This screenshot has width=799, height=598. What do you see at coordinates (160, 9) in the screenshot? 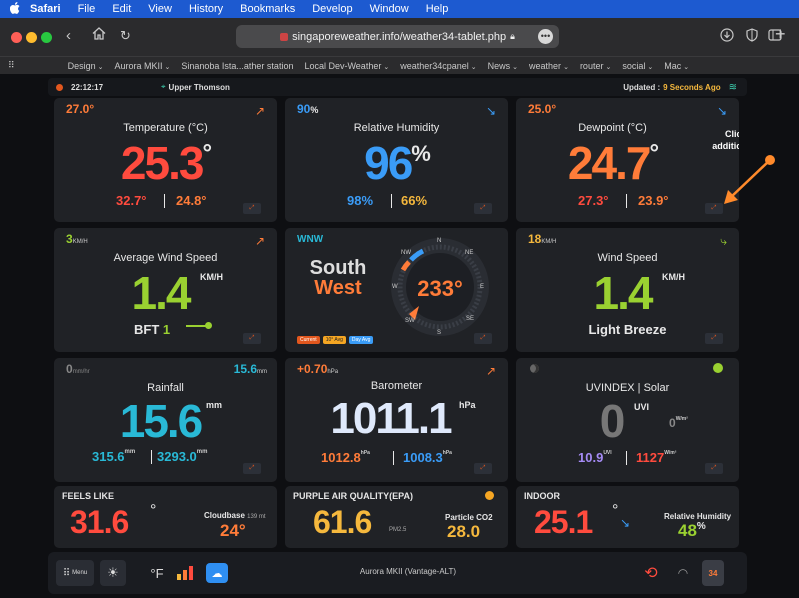
I see `menu-view: View` at bounding box center [160, 9].